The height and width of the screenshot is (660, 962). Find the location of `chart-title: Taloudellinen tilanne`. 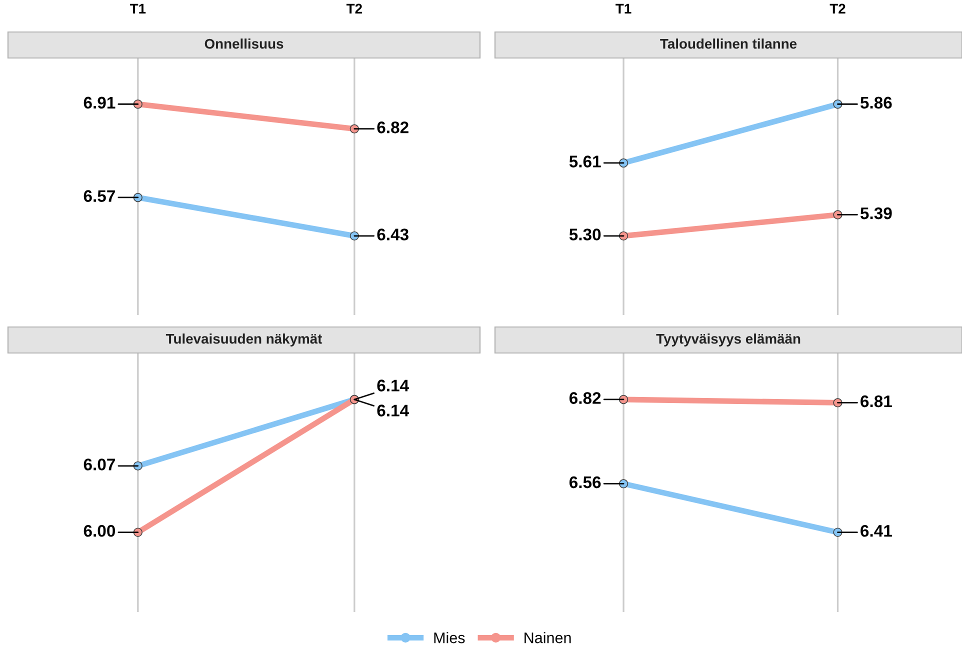

chart-title: Taloudellinen tilanne is located at coordinates (728, 43).